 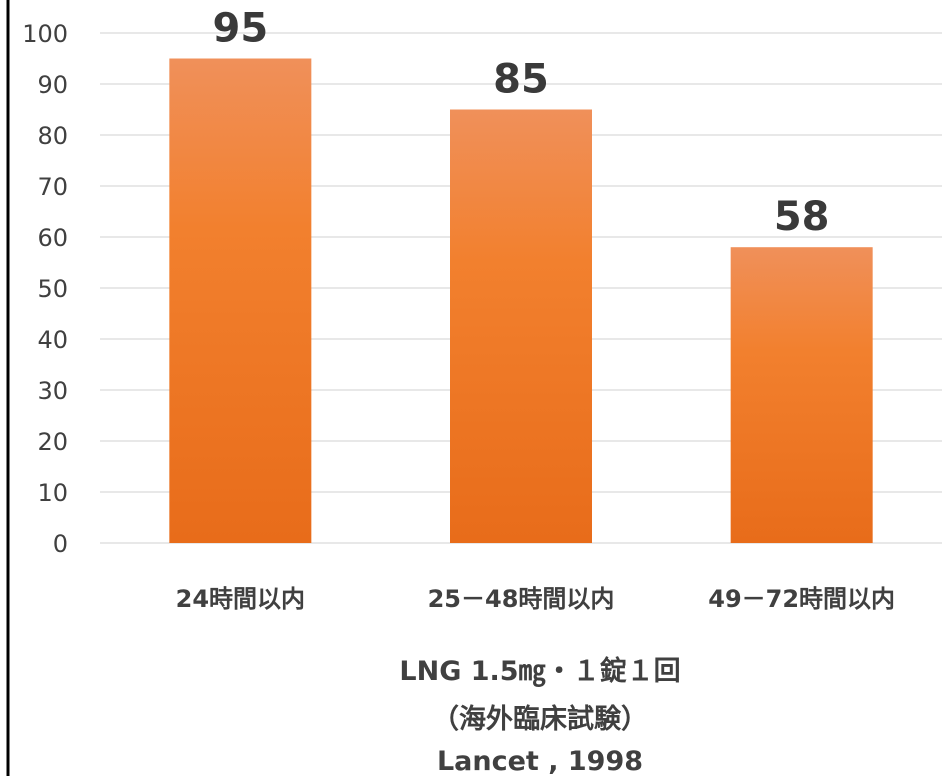 What do you see at coordinates (52, 289) in the screenshot?
I see `y-tick-label: 50` at bounding box center [52, 289].